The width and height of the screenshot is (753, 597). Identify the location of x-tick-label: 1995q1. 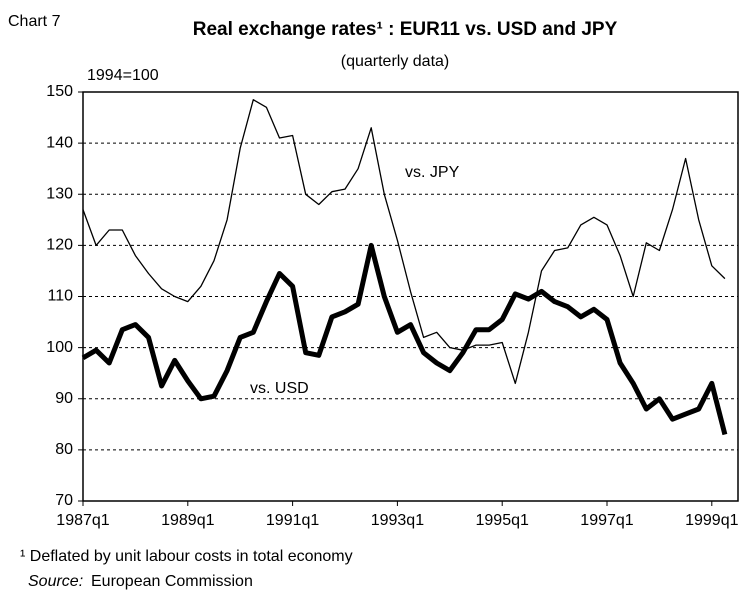
(502, 520).